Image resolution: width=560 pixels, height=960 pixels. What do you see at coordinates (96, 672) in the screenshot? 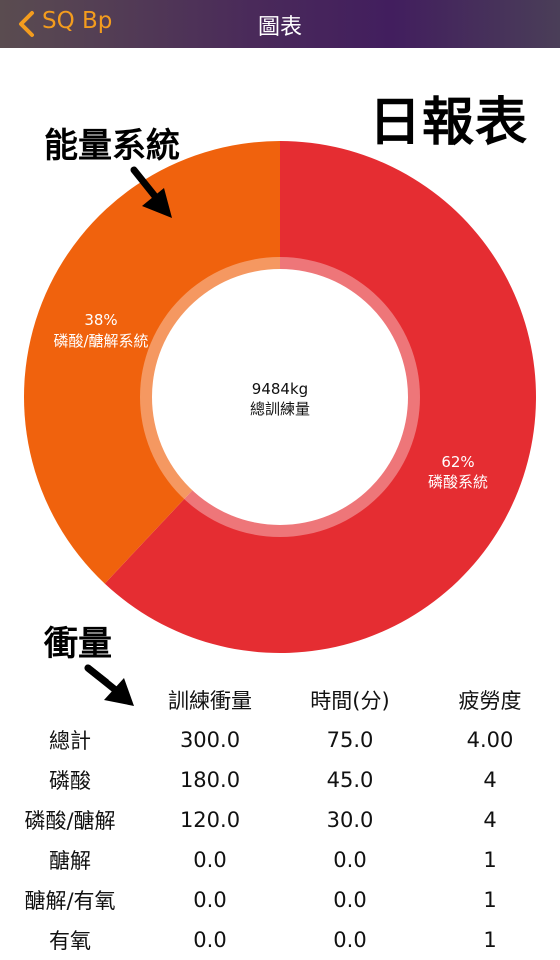
I see `arrow-volume-icon` at bounding box center [96, 672].